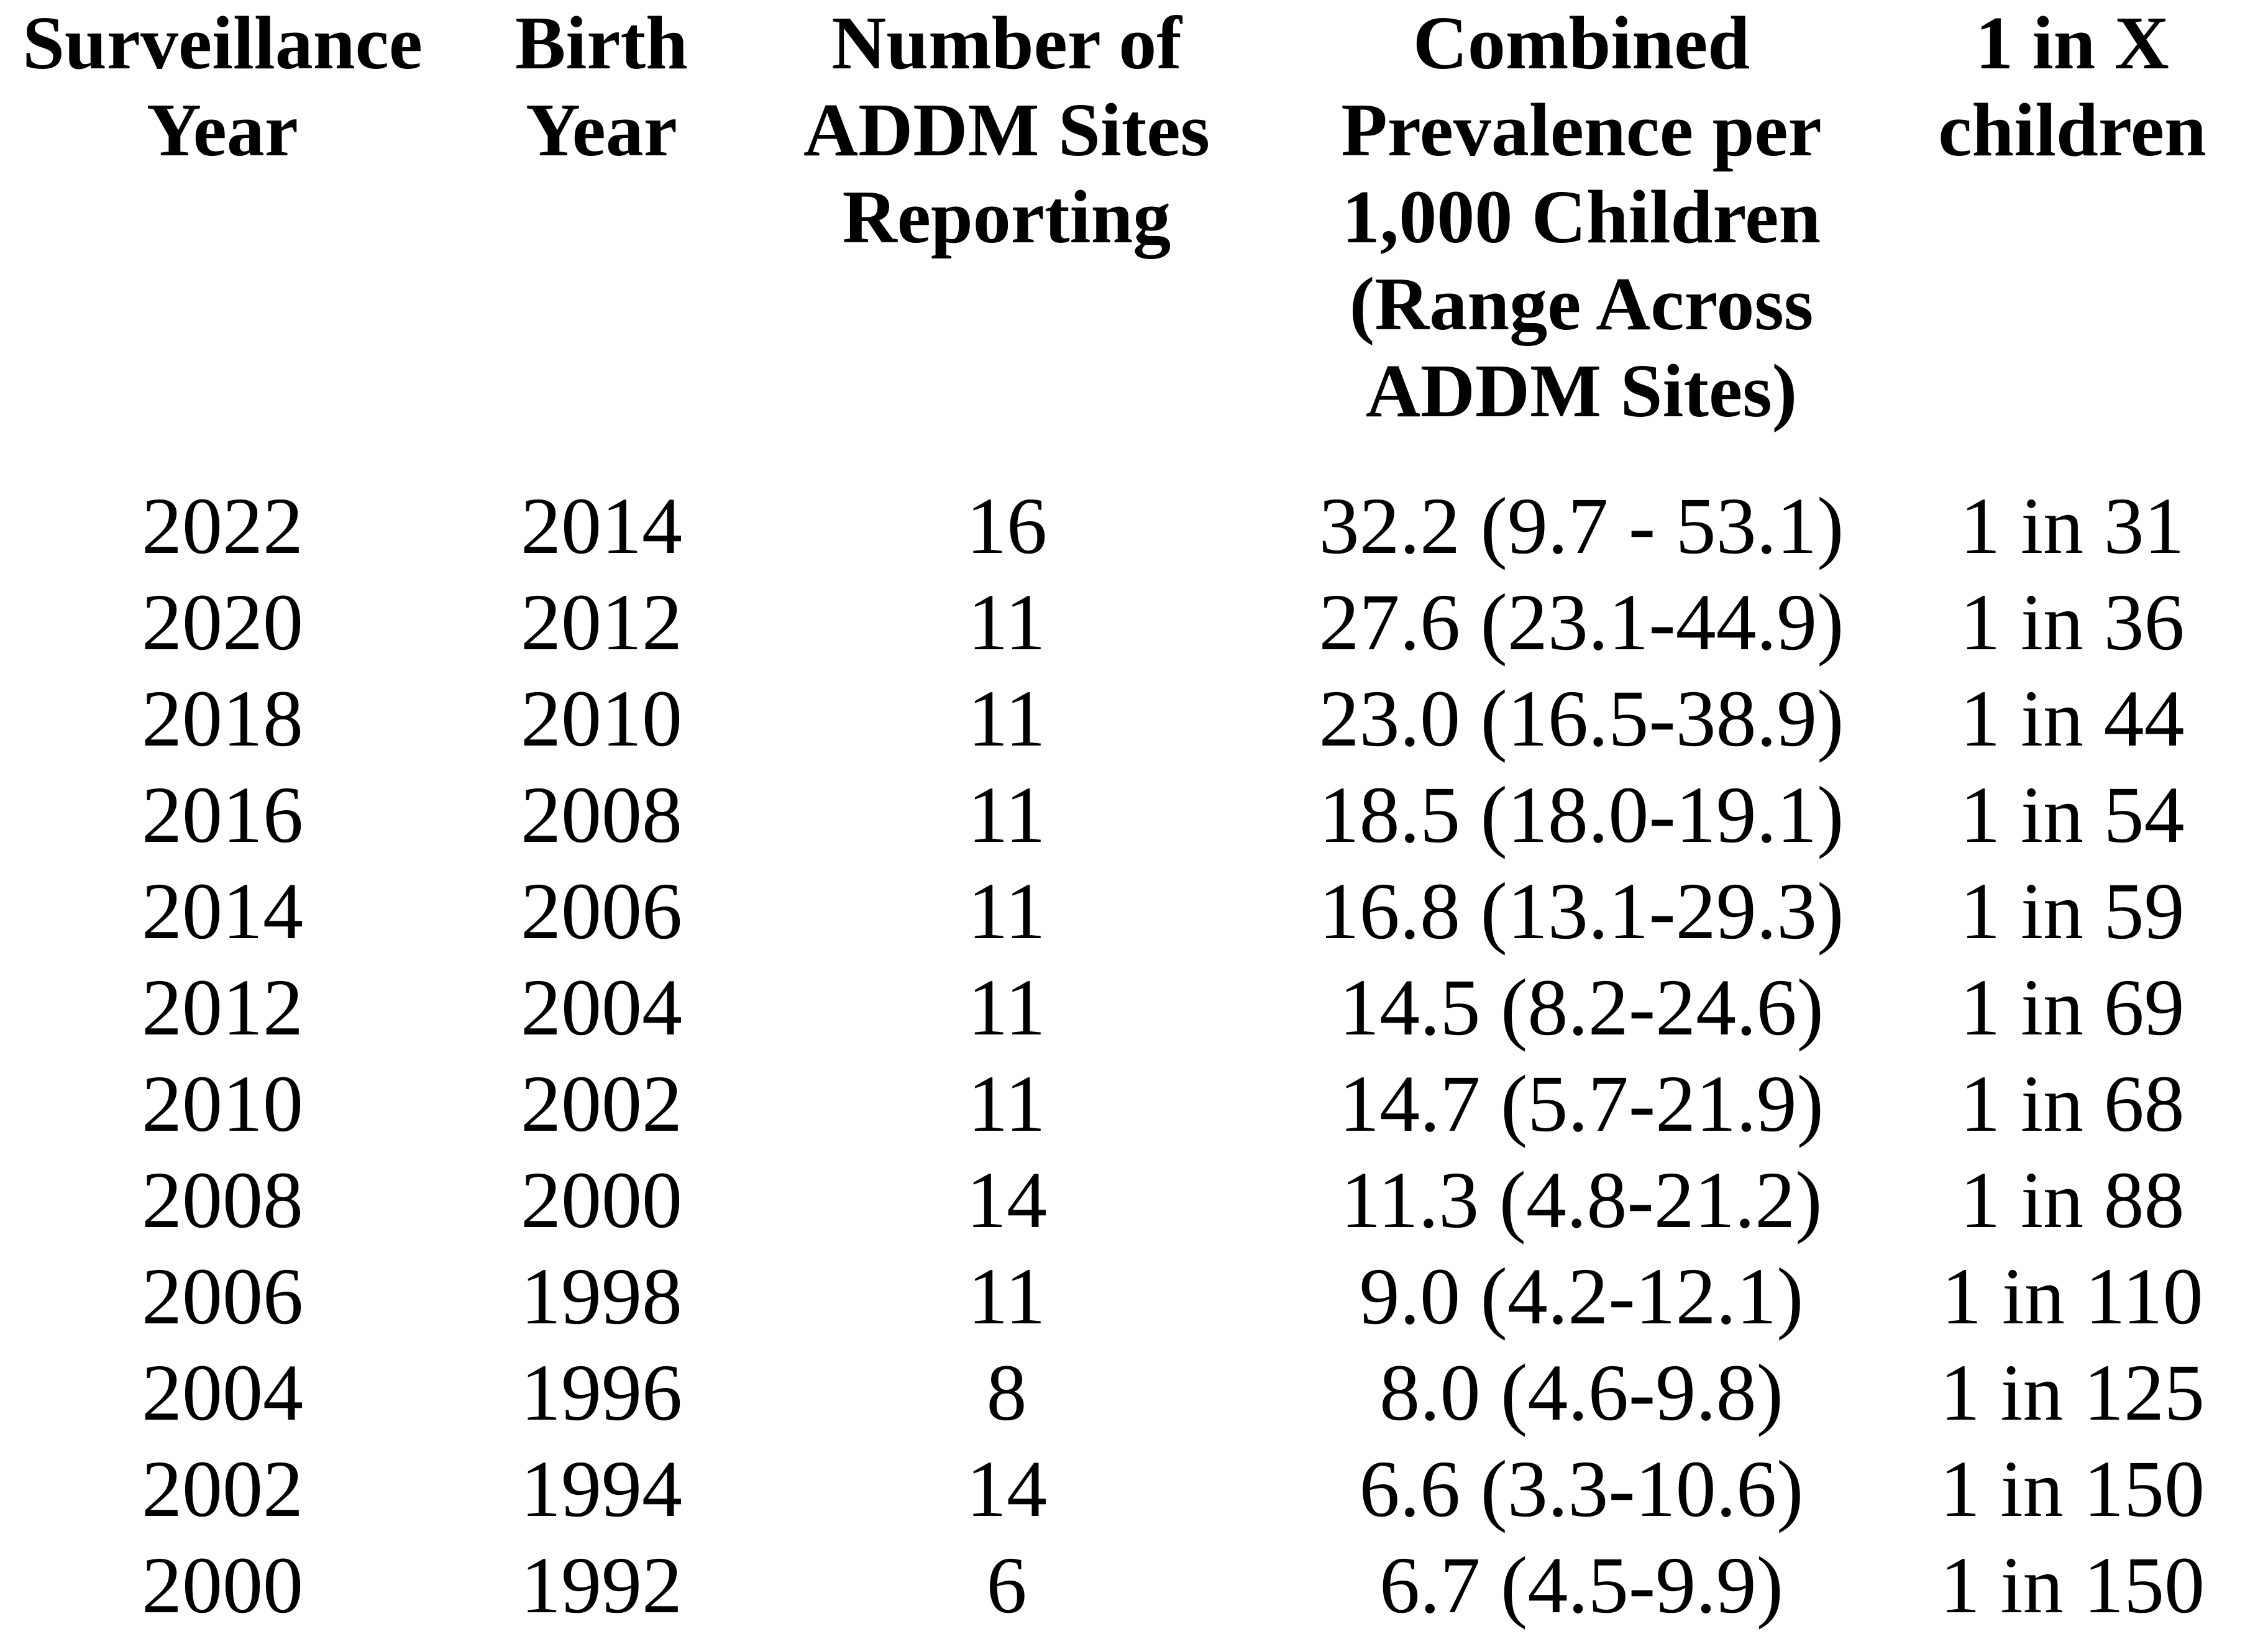 The width and height of the screenshot is (2268, 1634). I want to click on cell-one-in-x: 1 in 69, so click(2073, 1007).